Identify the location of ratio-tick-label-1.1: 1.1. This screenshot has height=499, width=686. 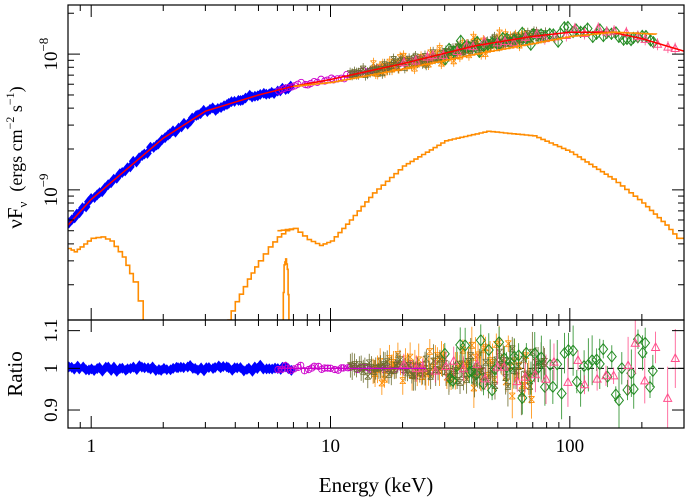
(51, 331).